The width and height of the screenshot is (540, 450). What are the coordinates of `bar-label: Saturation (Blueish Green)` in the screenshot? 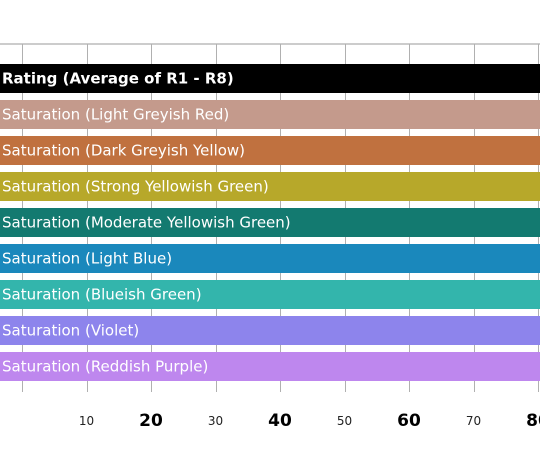 It's located at (102, 295).